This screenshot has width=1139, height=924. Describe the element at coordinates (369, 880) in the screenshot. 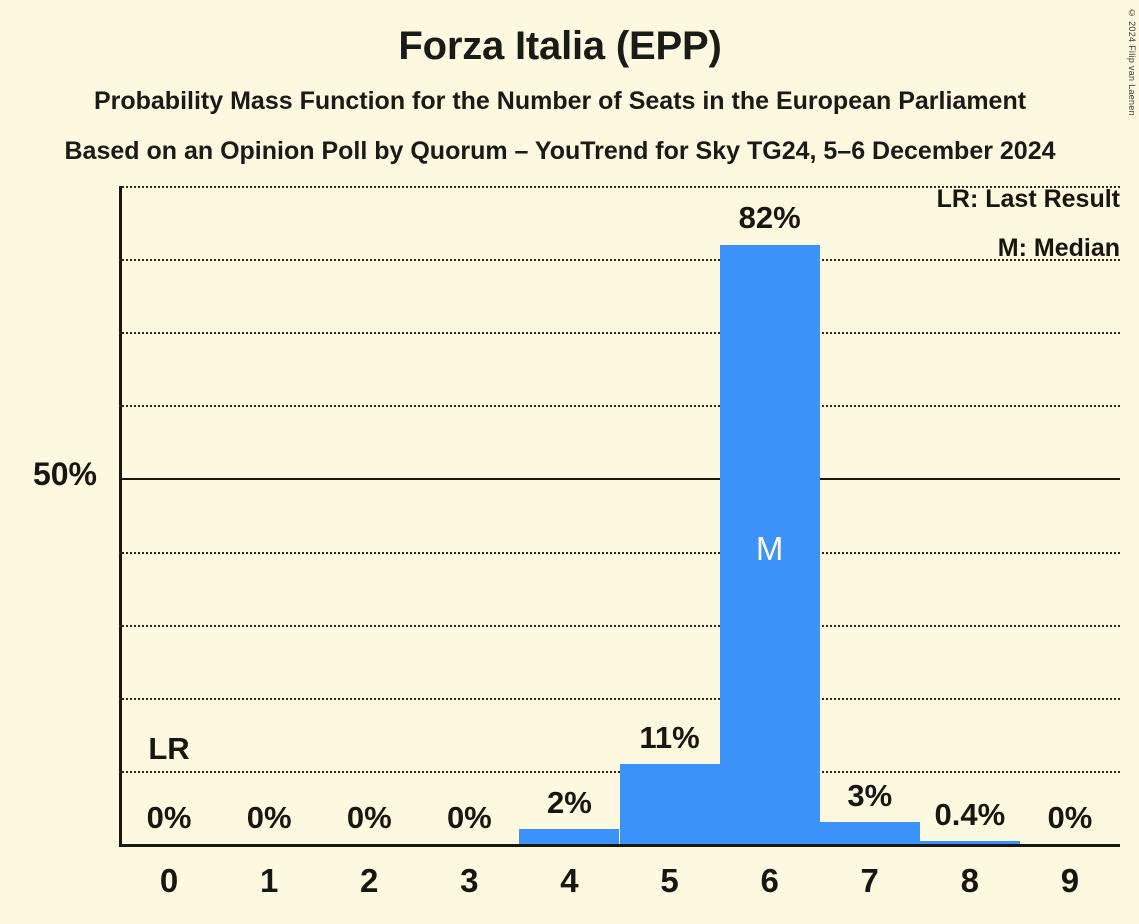

I see `x-tick-label-2: 2` at that location.